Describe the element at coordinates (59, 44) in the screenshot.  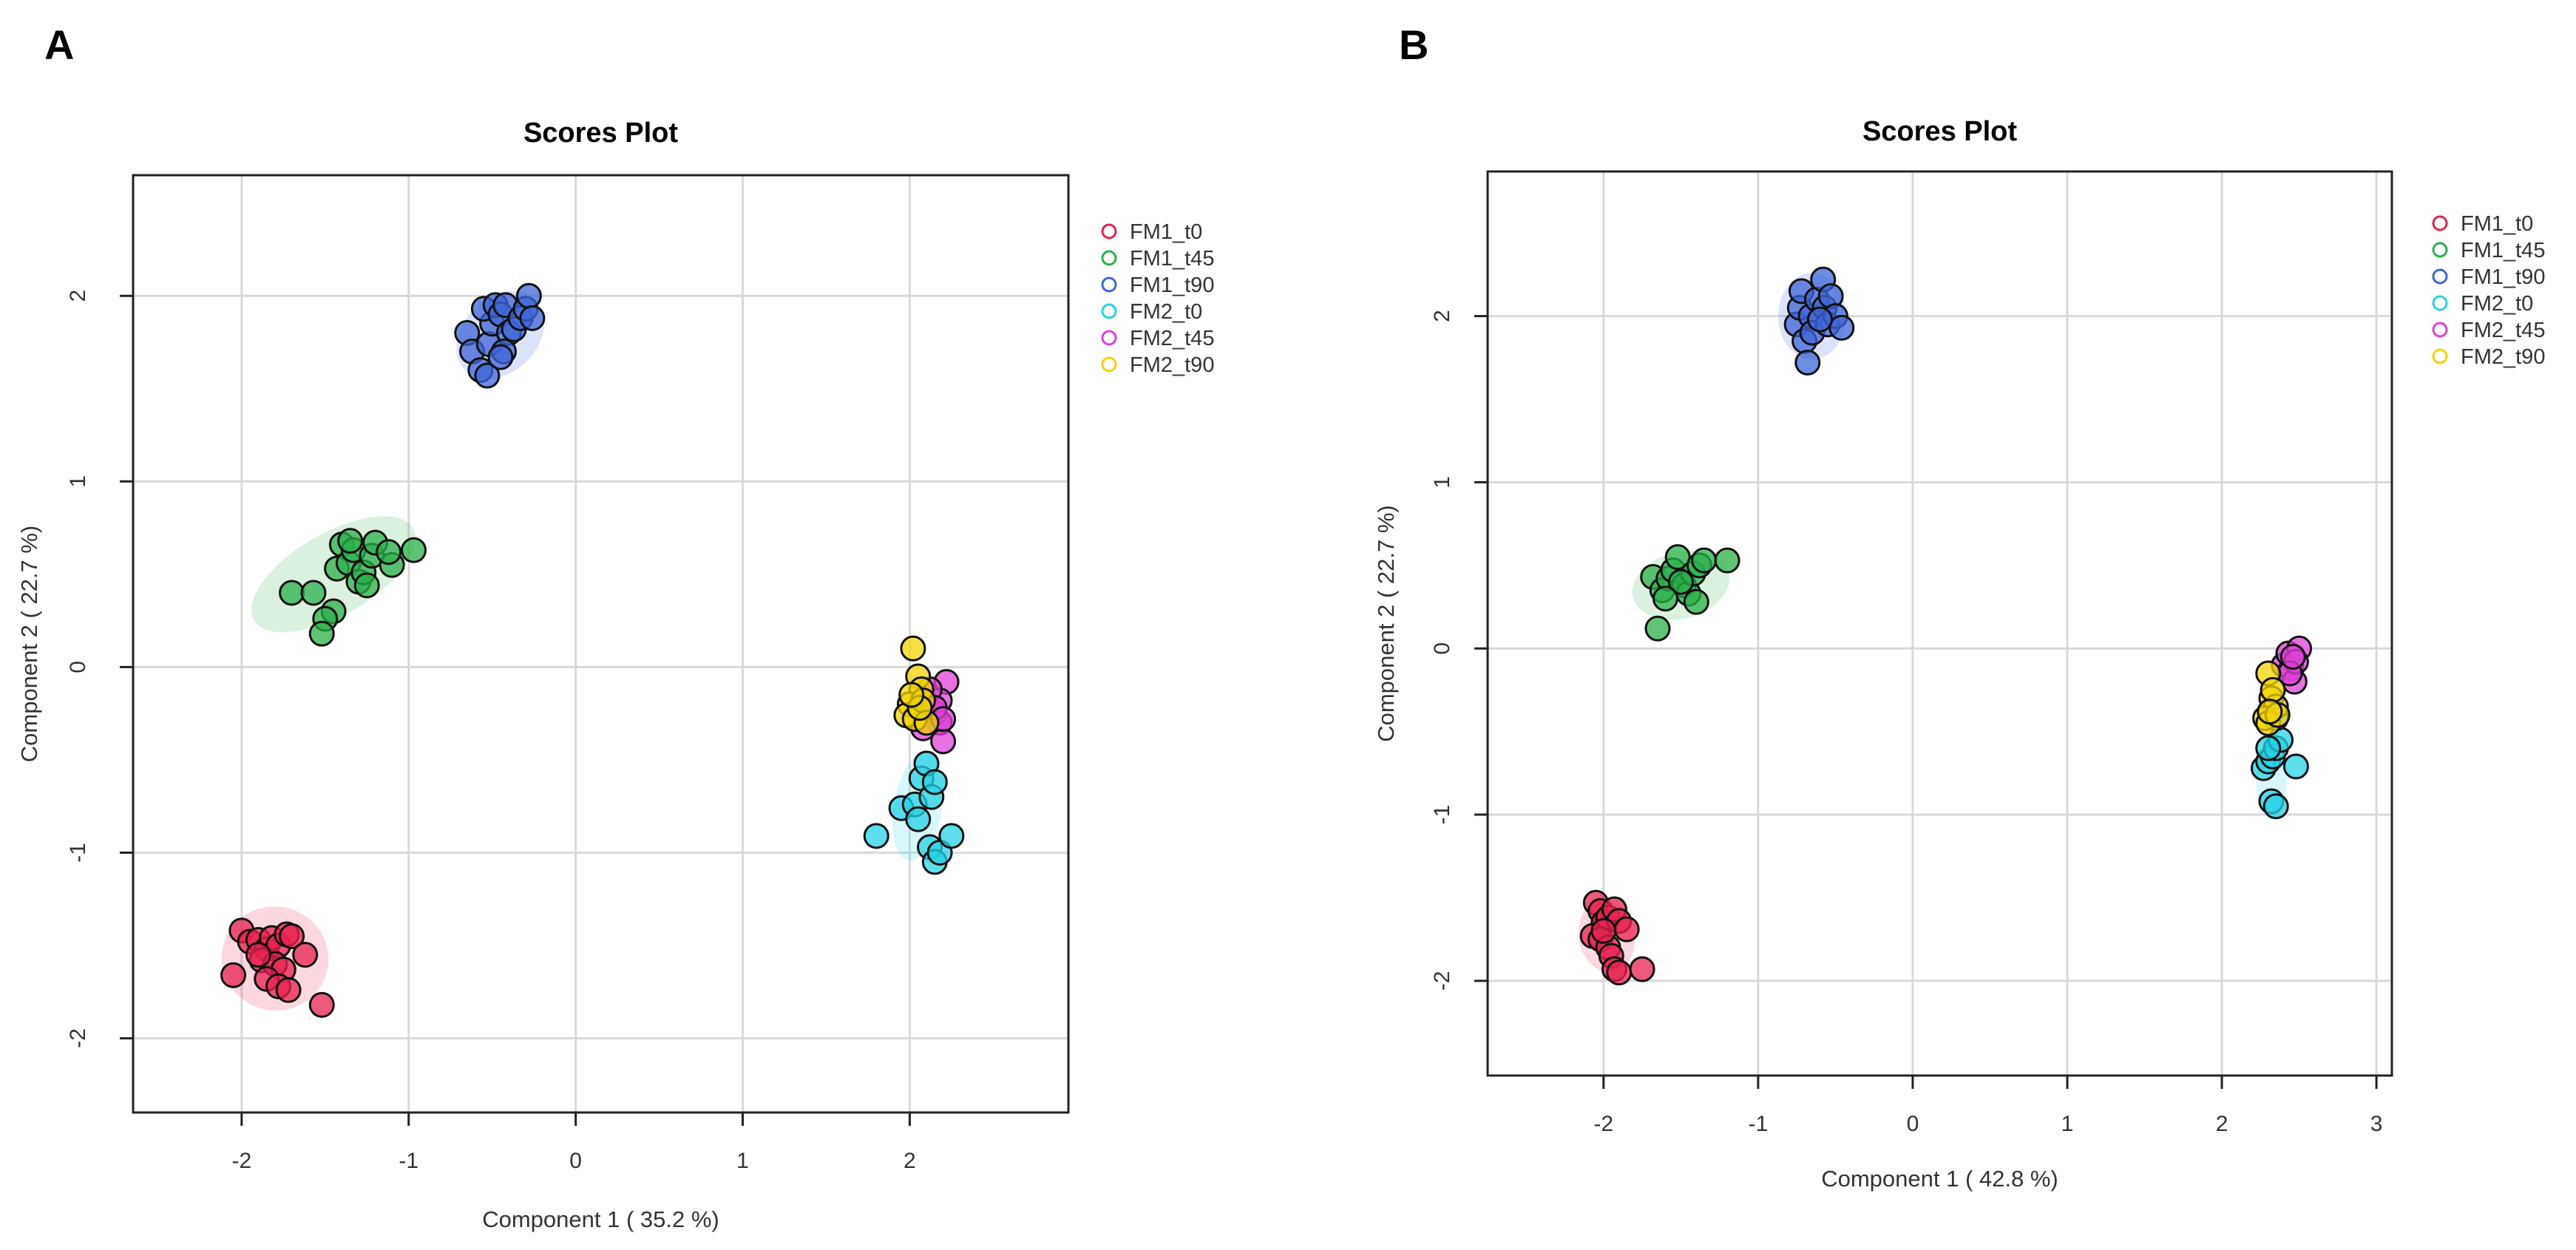
I see `panel-letter-a: A` at that location.